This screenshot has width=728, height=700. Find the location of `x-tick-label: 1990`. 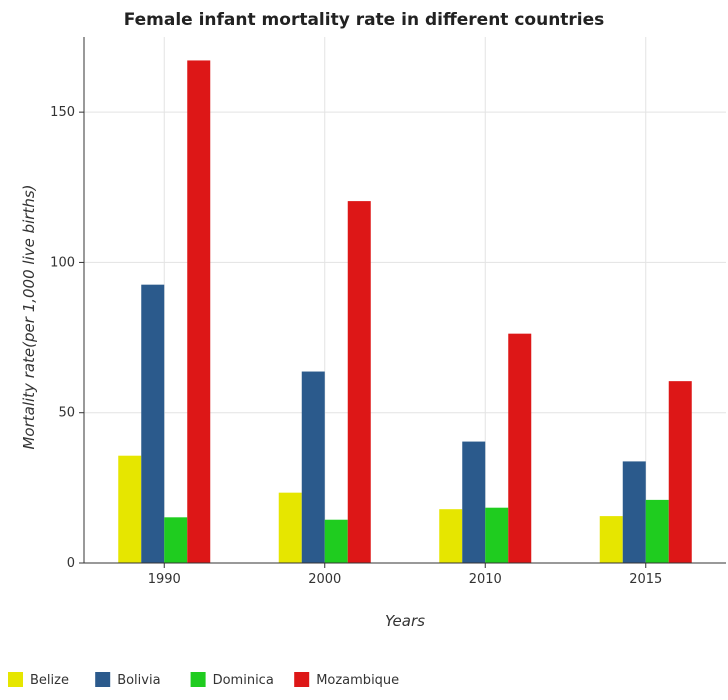

x-tick-label: 1990 is located at coordinates (164, 579).